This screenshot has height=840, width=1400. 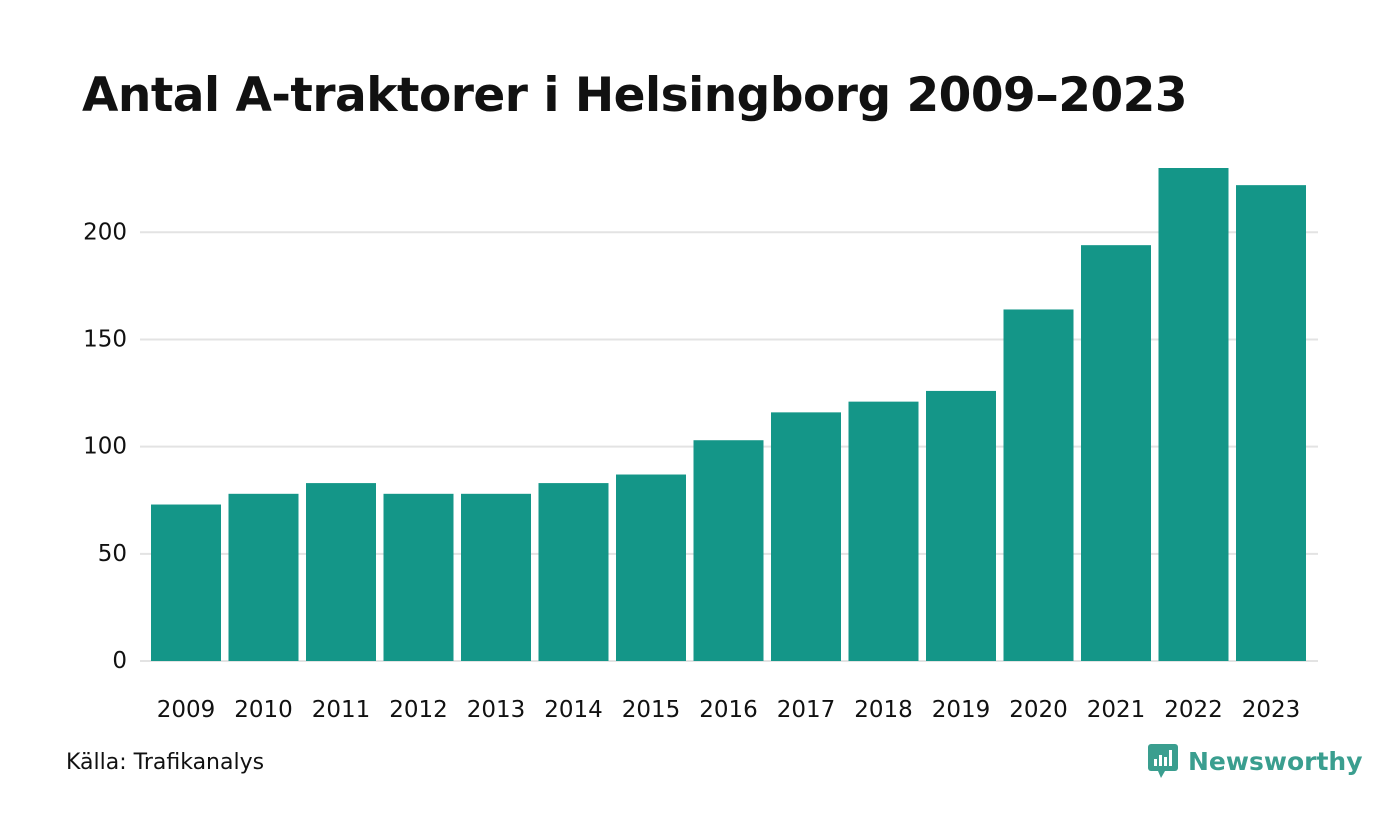 I want to click on x-tick-label-2014: 2014, so click(x=573, y=710).